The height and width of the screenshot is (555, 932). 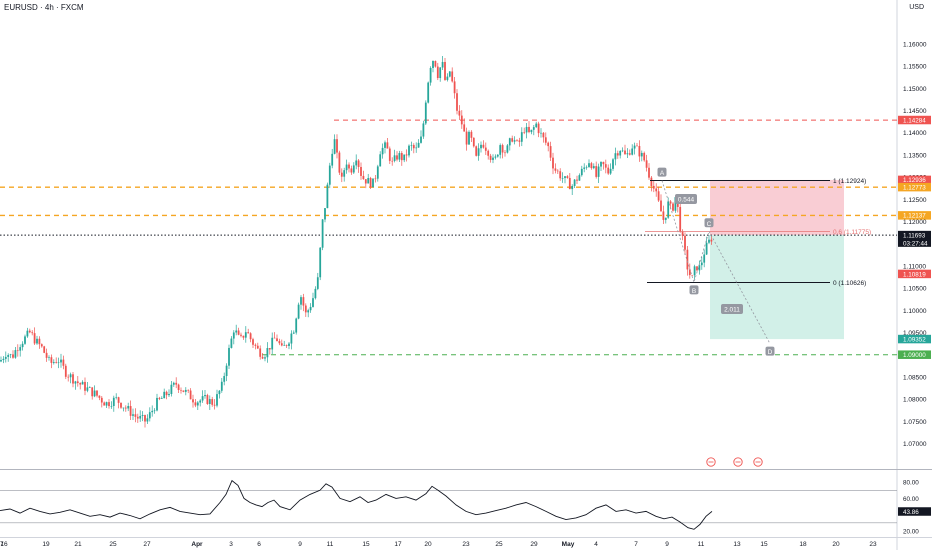 I want to click on price-tag-label: 1.09000, so click(x=914, y=355).